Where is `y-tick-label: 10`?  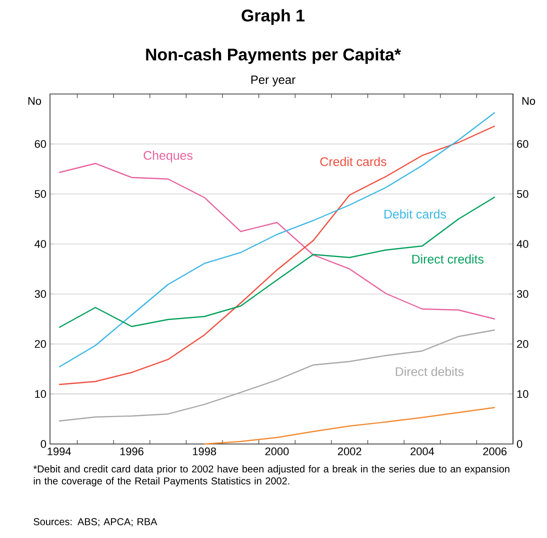 y-tick-label: 10 is located at coordinates (40, 394).